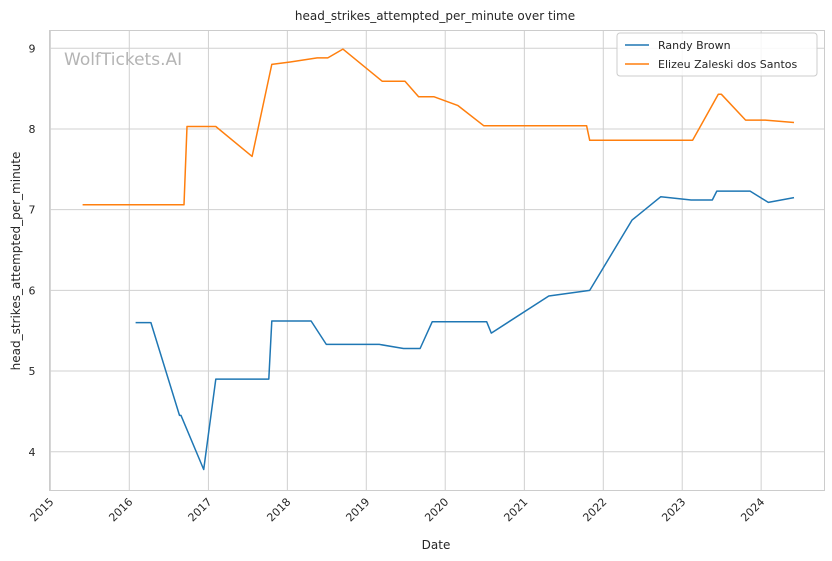 The width and height of the screenshot is (832, 561). I want to click on y-tick-label: 7, so click(32, 210).